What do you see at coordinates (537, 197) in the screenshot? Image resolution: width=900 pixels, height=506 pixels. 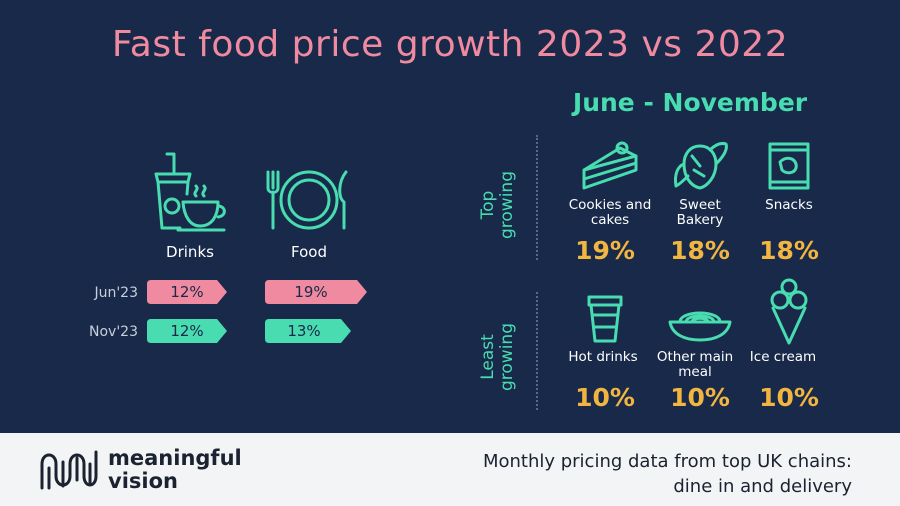 I see `top-divider` at bounding box center [537, 197].